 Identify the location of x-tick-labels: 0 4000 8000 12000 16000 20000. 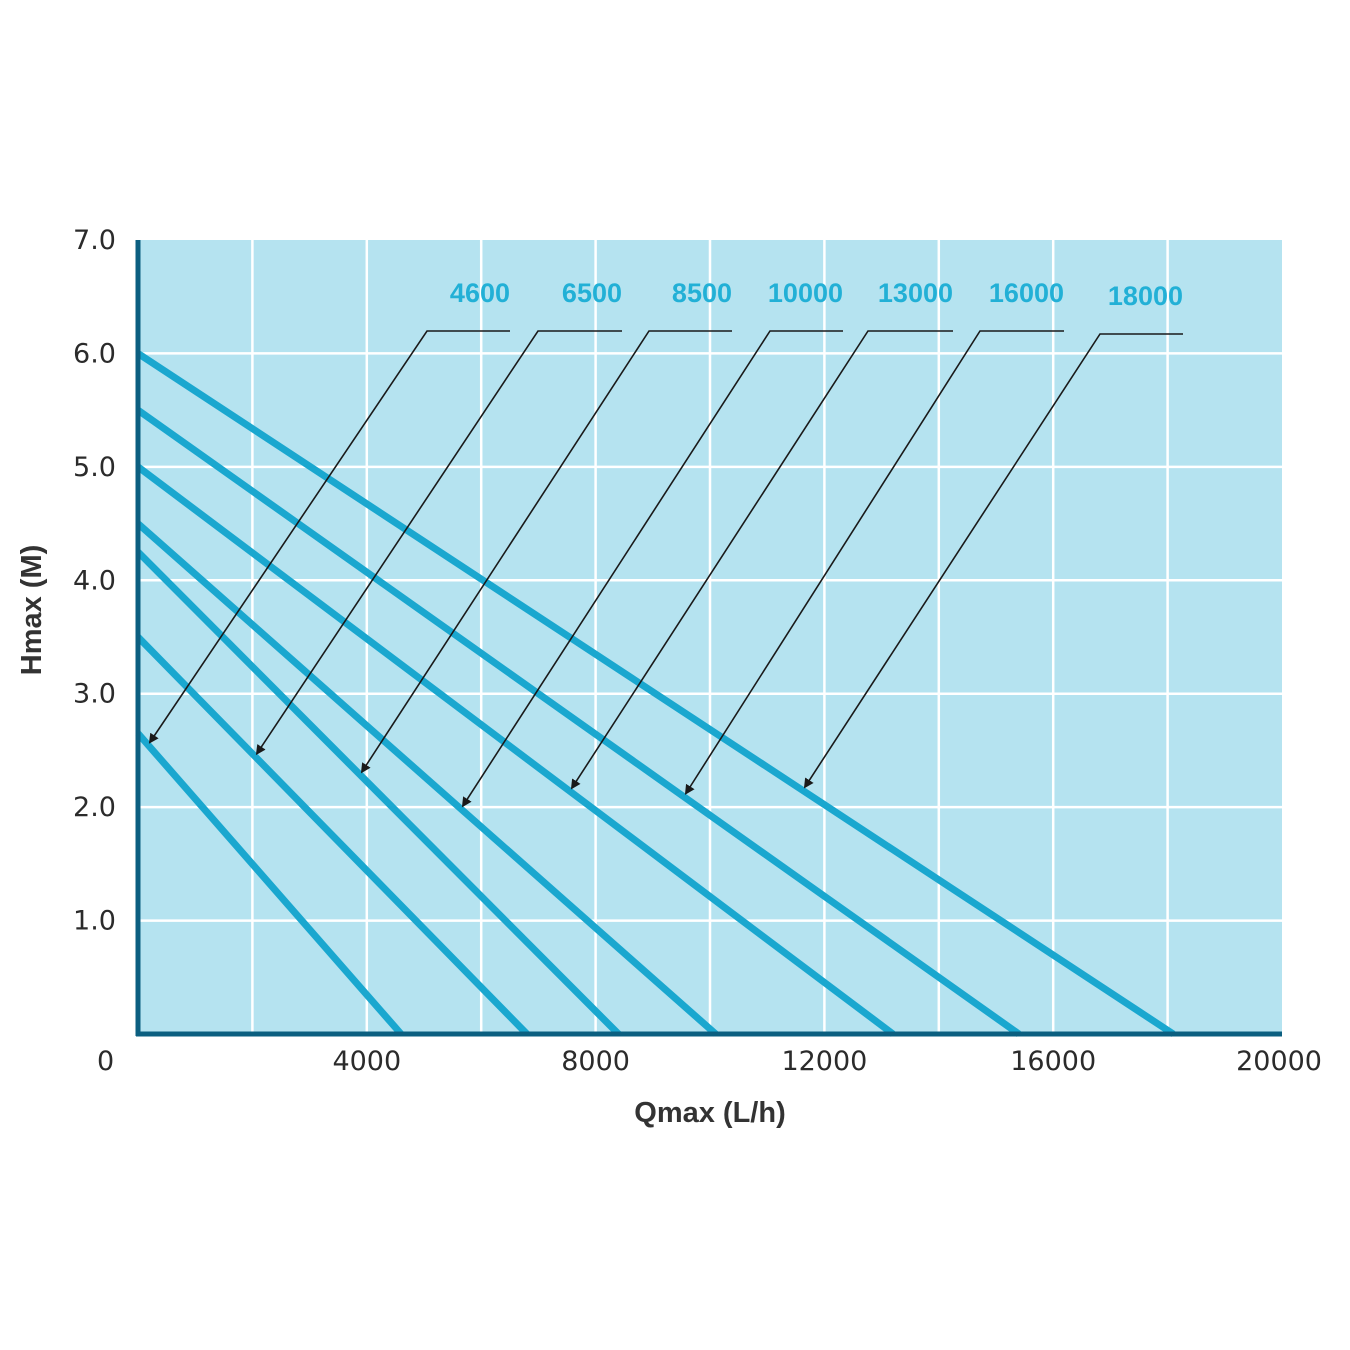
(709, 1061).